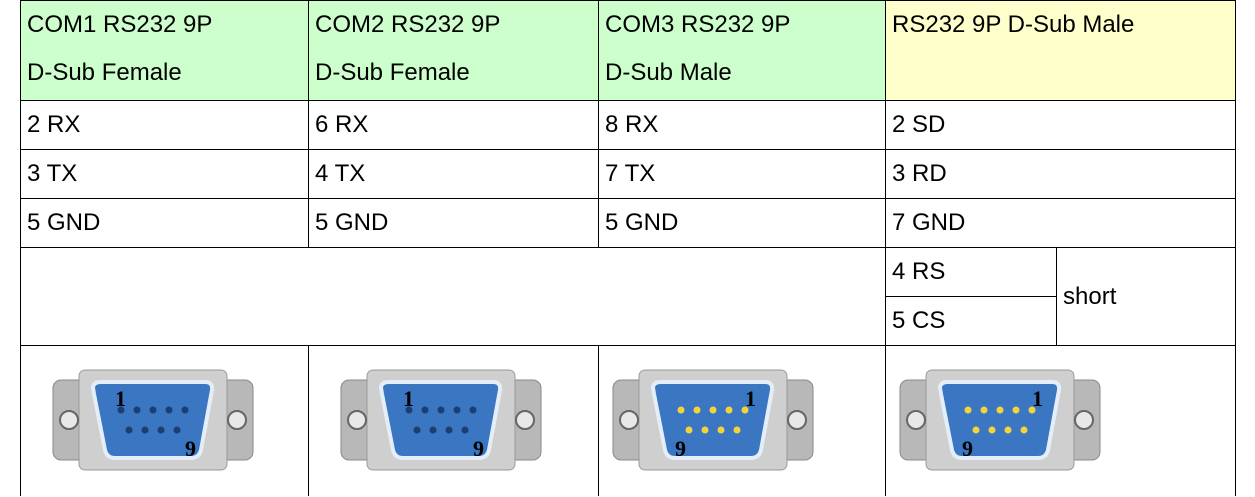 The image size is (1255, 497). What do you see at coordinates (1146, 296) in the screenshot?
I see `handshake-note: short` at bounding box center [1146, 296].